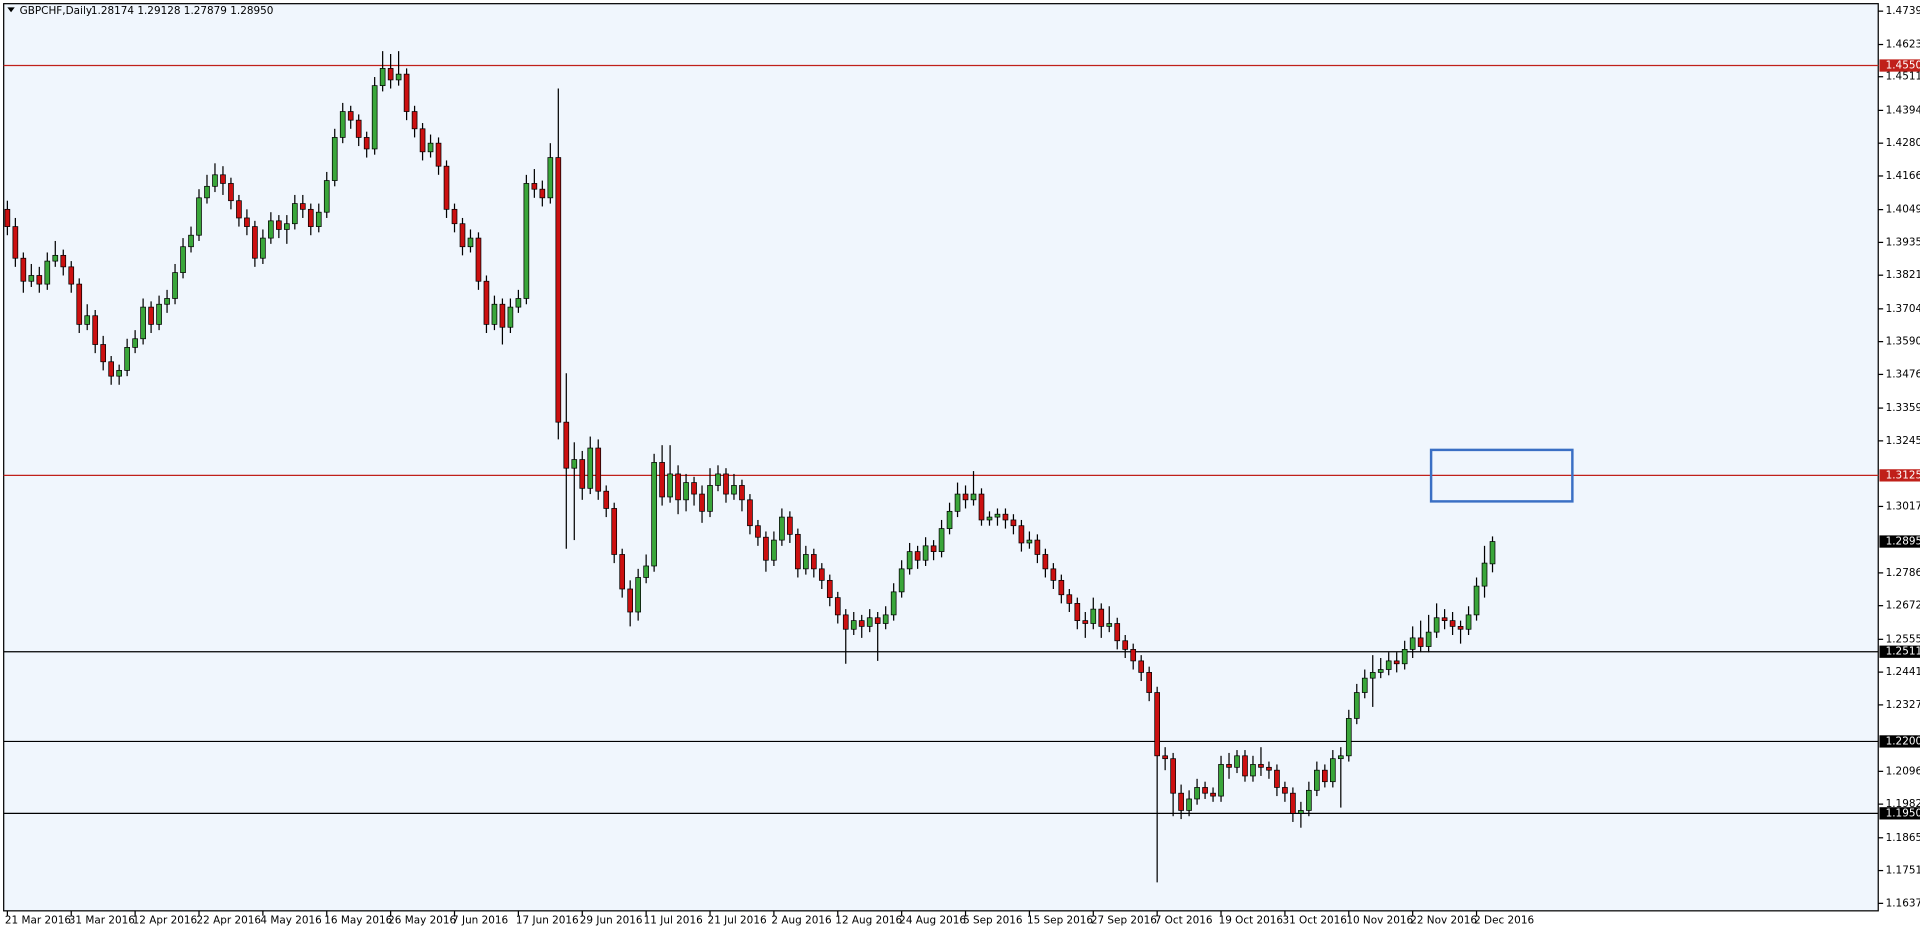  I want to click on y-tick-label: 1.30170, so click(1903, 506).